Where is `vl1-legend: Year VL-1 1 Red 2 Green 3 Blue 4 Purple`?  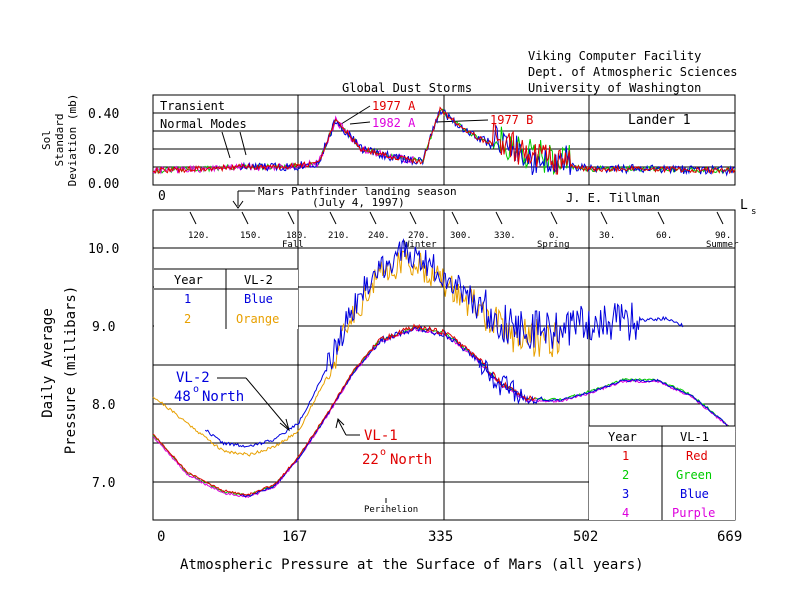
vl1-legend: Year VL-1 1 Red 2 Green 3 Blue 4 Purple is located at coordinates (662, 472).